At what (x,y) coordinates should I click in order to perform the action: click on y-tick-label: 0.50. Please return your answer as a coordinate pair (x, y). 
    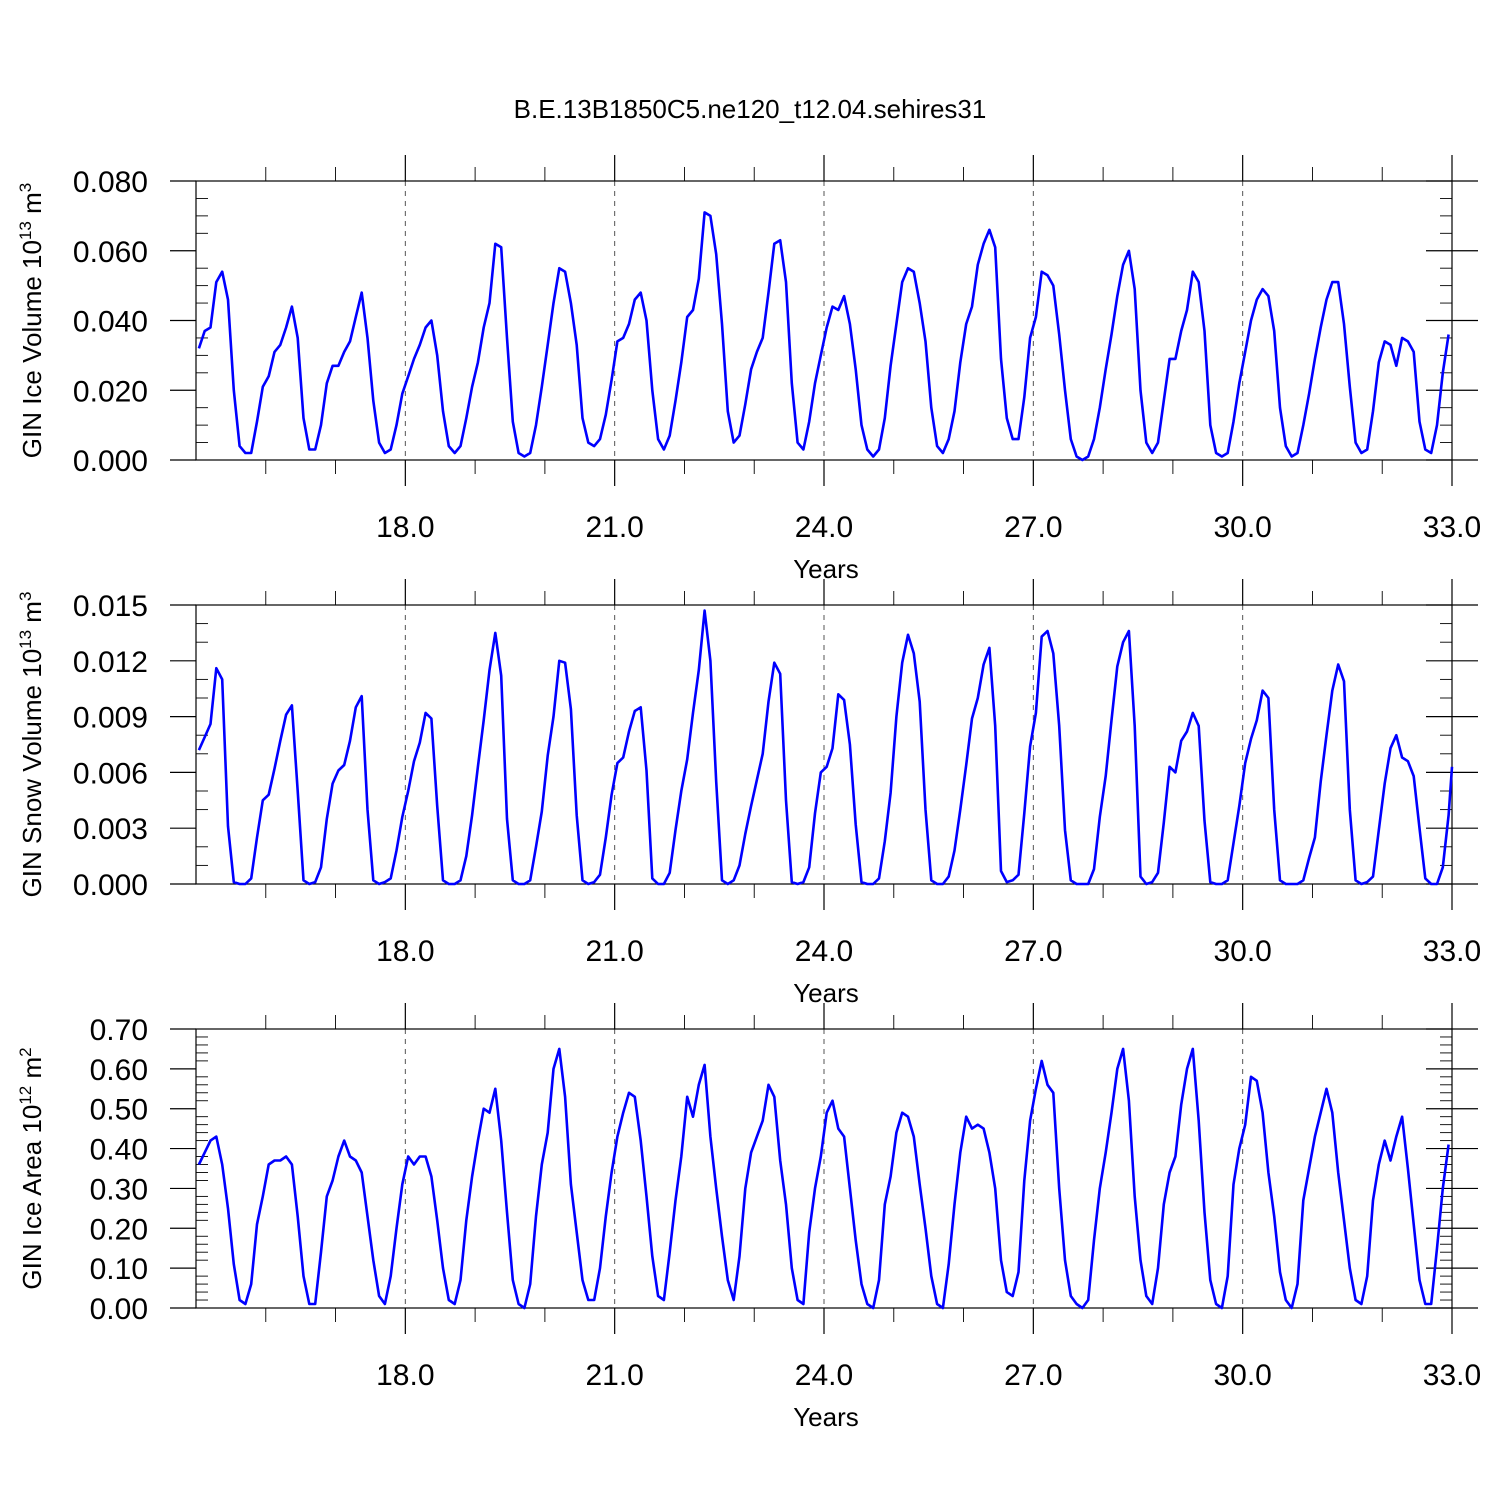
    Looking at the image, I should click on (119, 1110).